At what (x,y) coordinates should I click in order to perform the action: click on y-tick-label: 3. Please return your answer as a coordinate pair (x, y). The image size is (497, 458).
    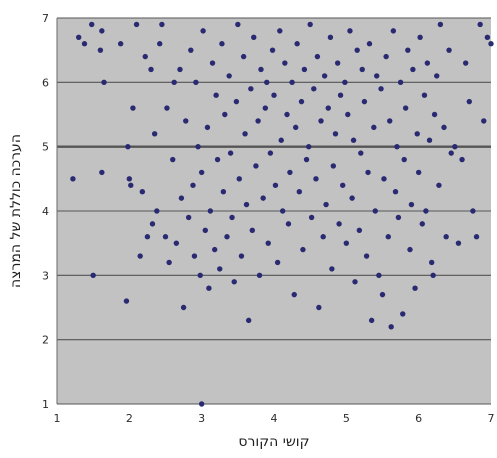
    Looking at the image, I should click on (45, 275).